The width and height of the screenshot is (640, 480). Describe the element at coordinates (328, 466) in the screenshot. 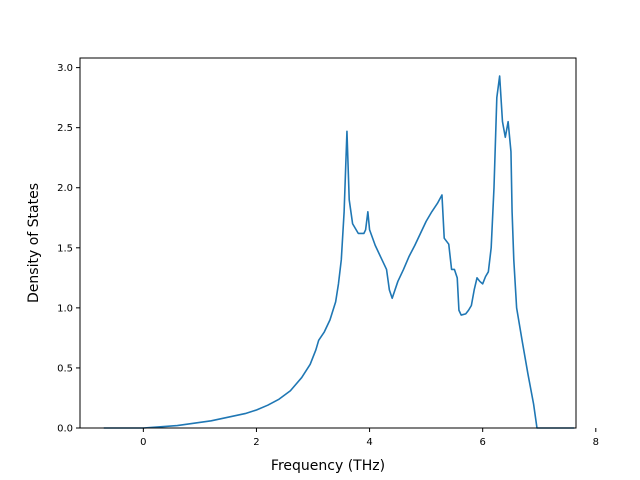

I see `x-axis-label: Frequency (THz)` at that location.